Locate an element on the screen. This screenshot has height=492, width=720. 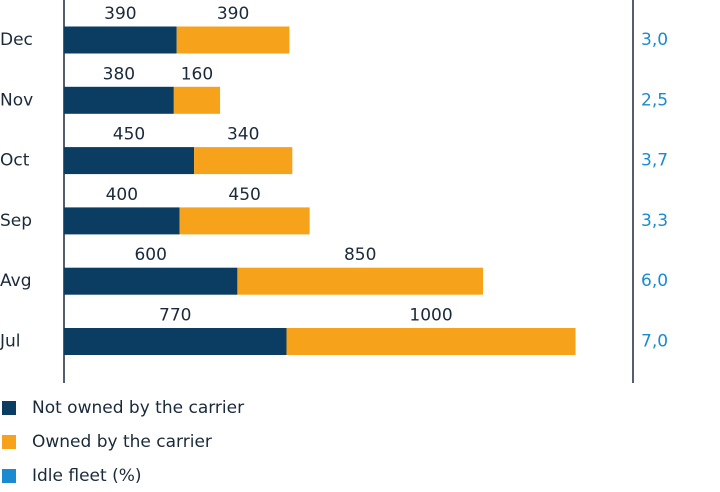
idle-label: 7,0 is located at coordinates (654, 342).